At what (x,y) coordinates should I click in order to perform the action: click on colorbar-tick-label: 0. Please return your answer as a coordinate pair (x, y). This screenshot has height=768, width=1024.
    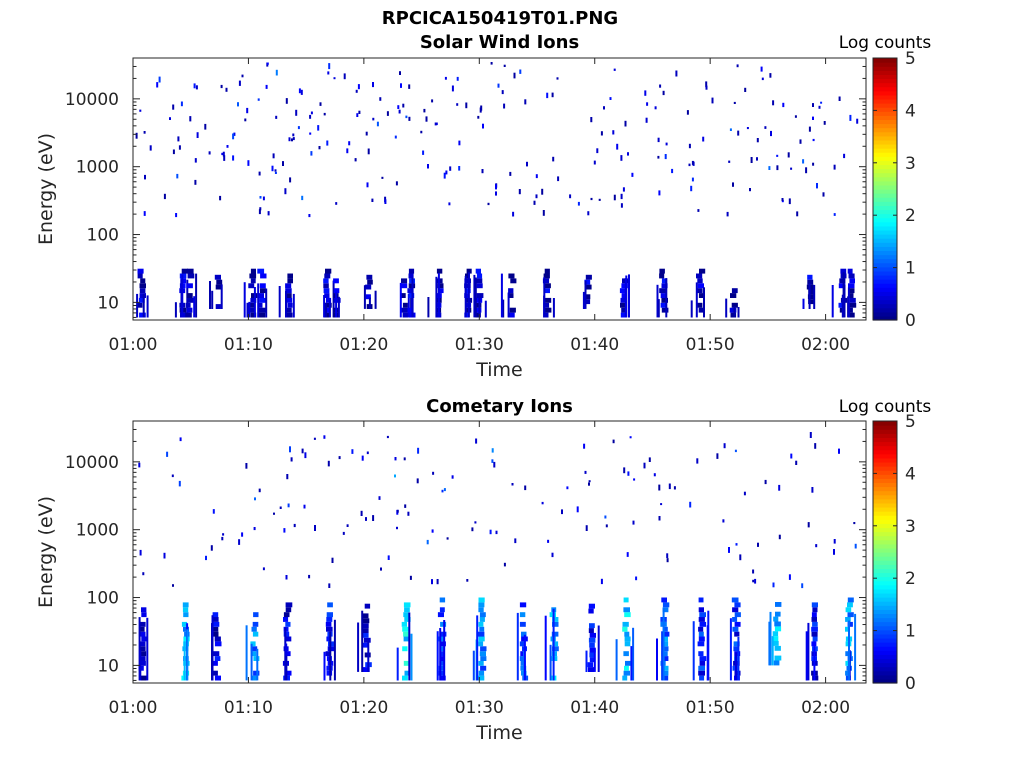
    Looking at the image, I should click on (910, 321).